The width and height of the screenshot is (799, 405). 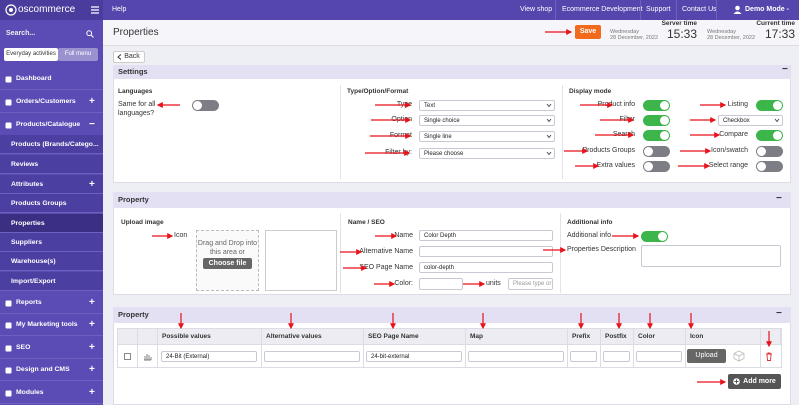 What do you see at coordinates (8, 102) in the screenshot?
I see `menu-icon` at bounding box center [8, 102].